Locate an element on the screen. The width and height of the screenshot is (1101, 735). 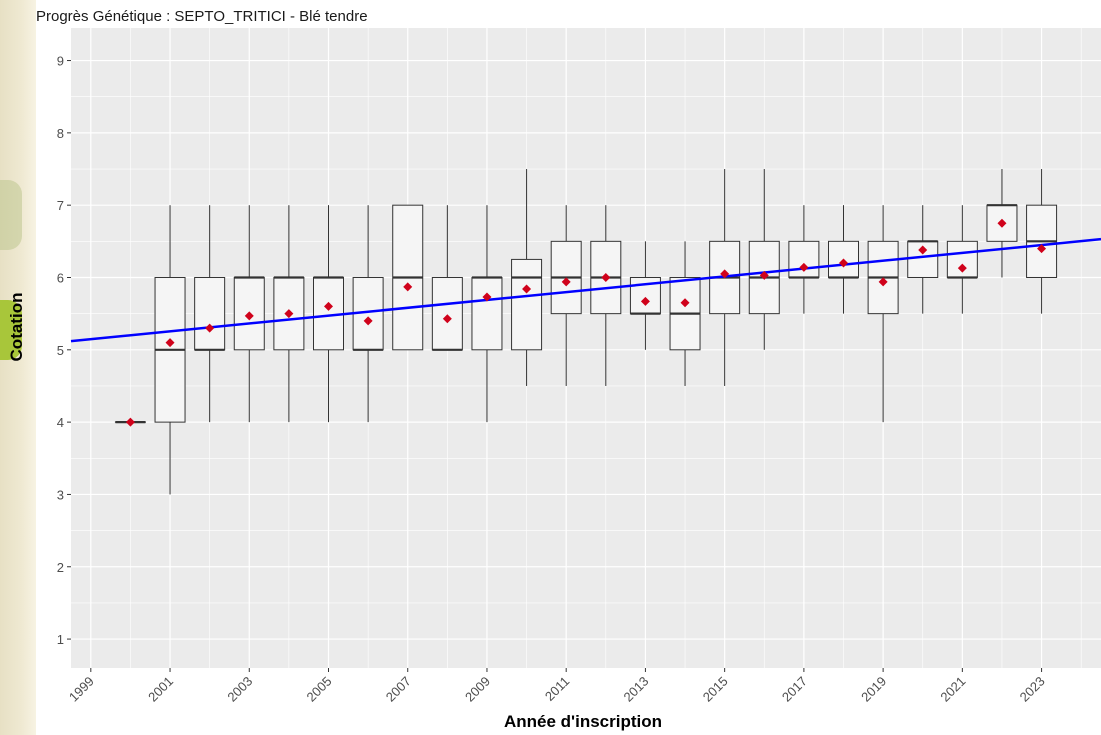
y-axis-label: Cotation is located at coordinates (16, 327).